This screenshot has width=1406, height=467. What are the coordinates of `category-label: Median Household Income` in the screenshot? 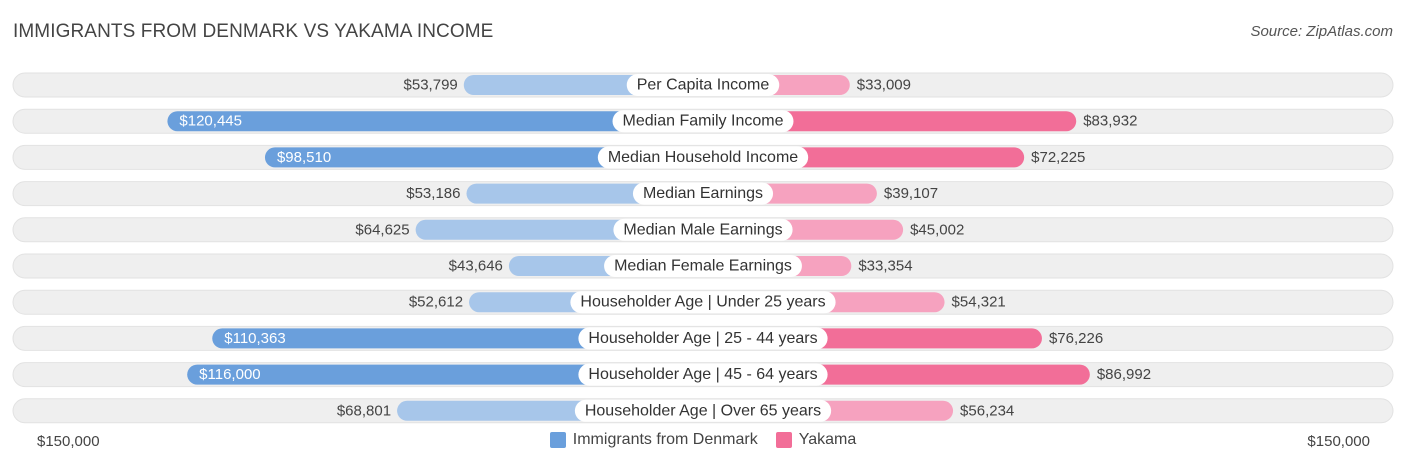 It's located at (703, 157).